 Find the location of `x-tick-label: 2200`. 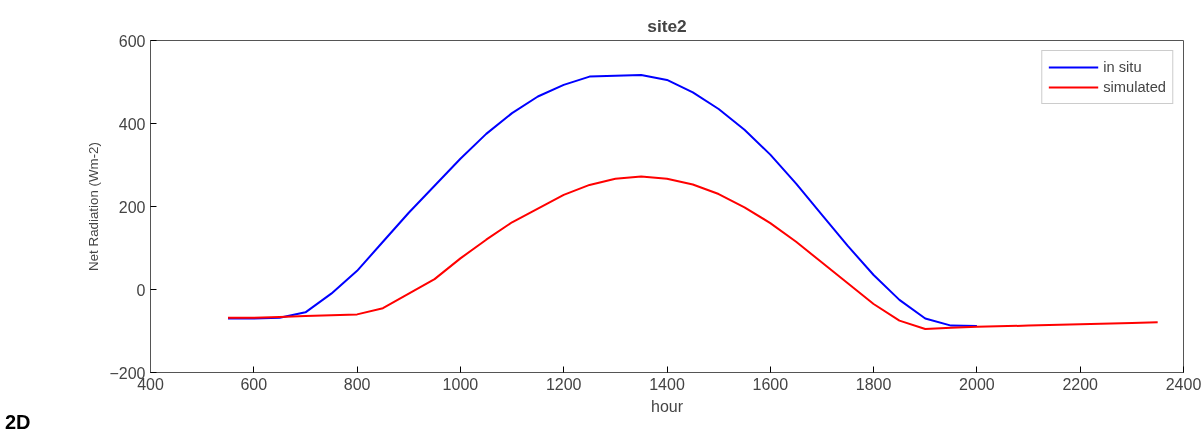

x-tick-label: 2200 is located at coordinates (1080, 384).